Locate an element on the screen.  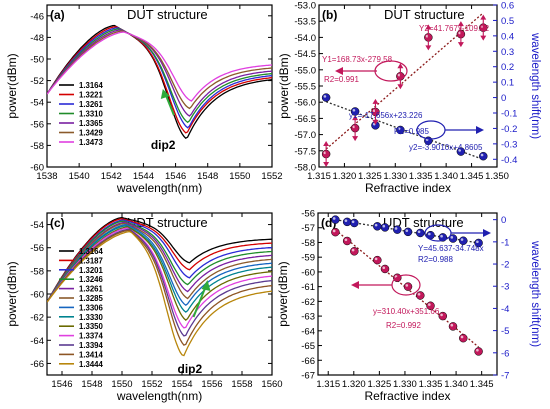
series-line-1.3330 is located at coordinates (159, 269).